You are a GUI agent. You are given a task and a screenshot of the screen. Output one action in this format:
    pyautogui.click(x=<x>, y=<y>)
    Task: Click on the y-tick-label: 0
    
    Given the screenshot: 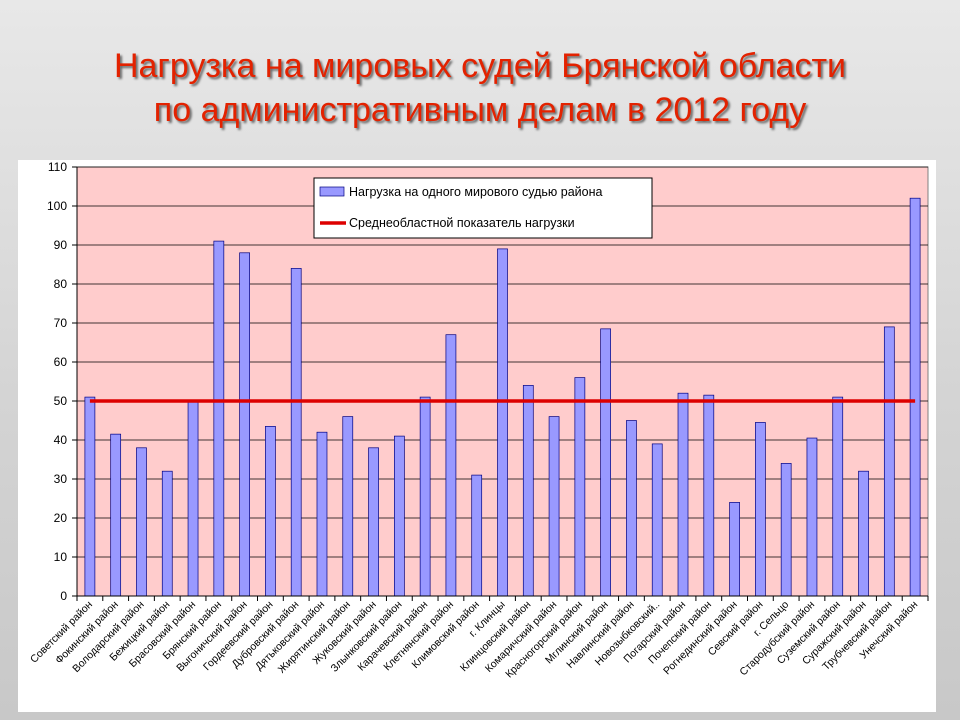 What is the action you would take?
    pyautogui.click(x=63, y=596)
    